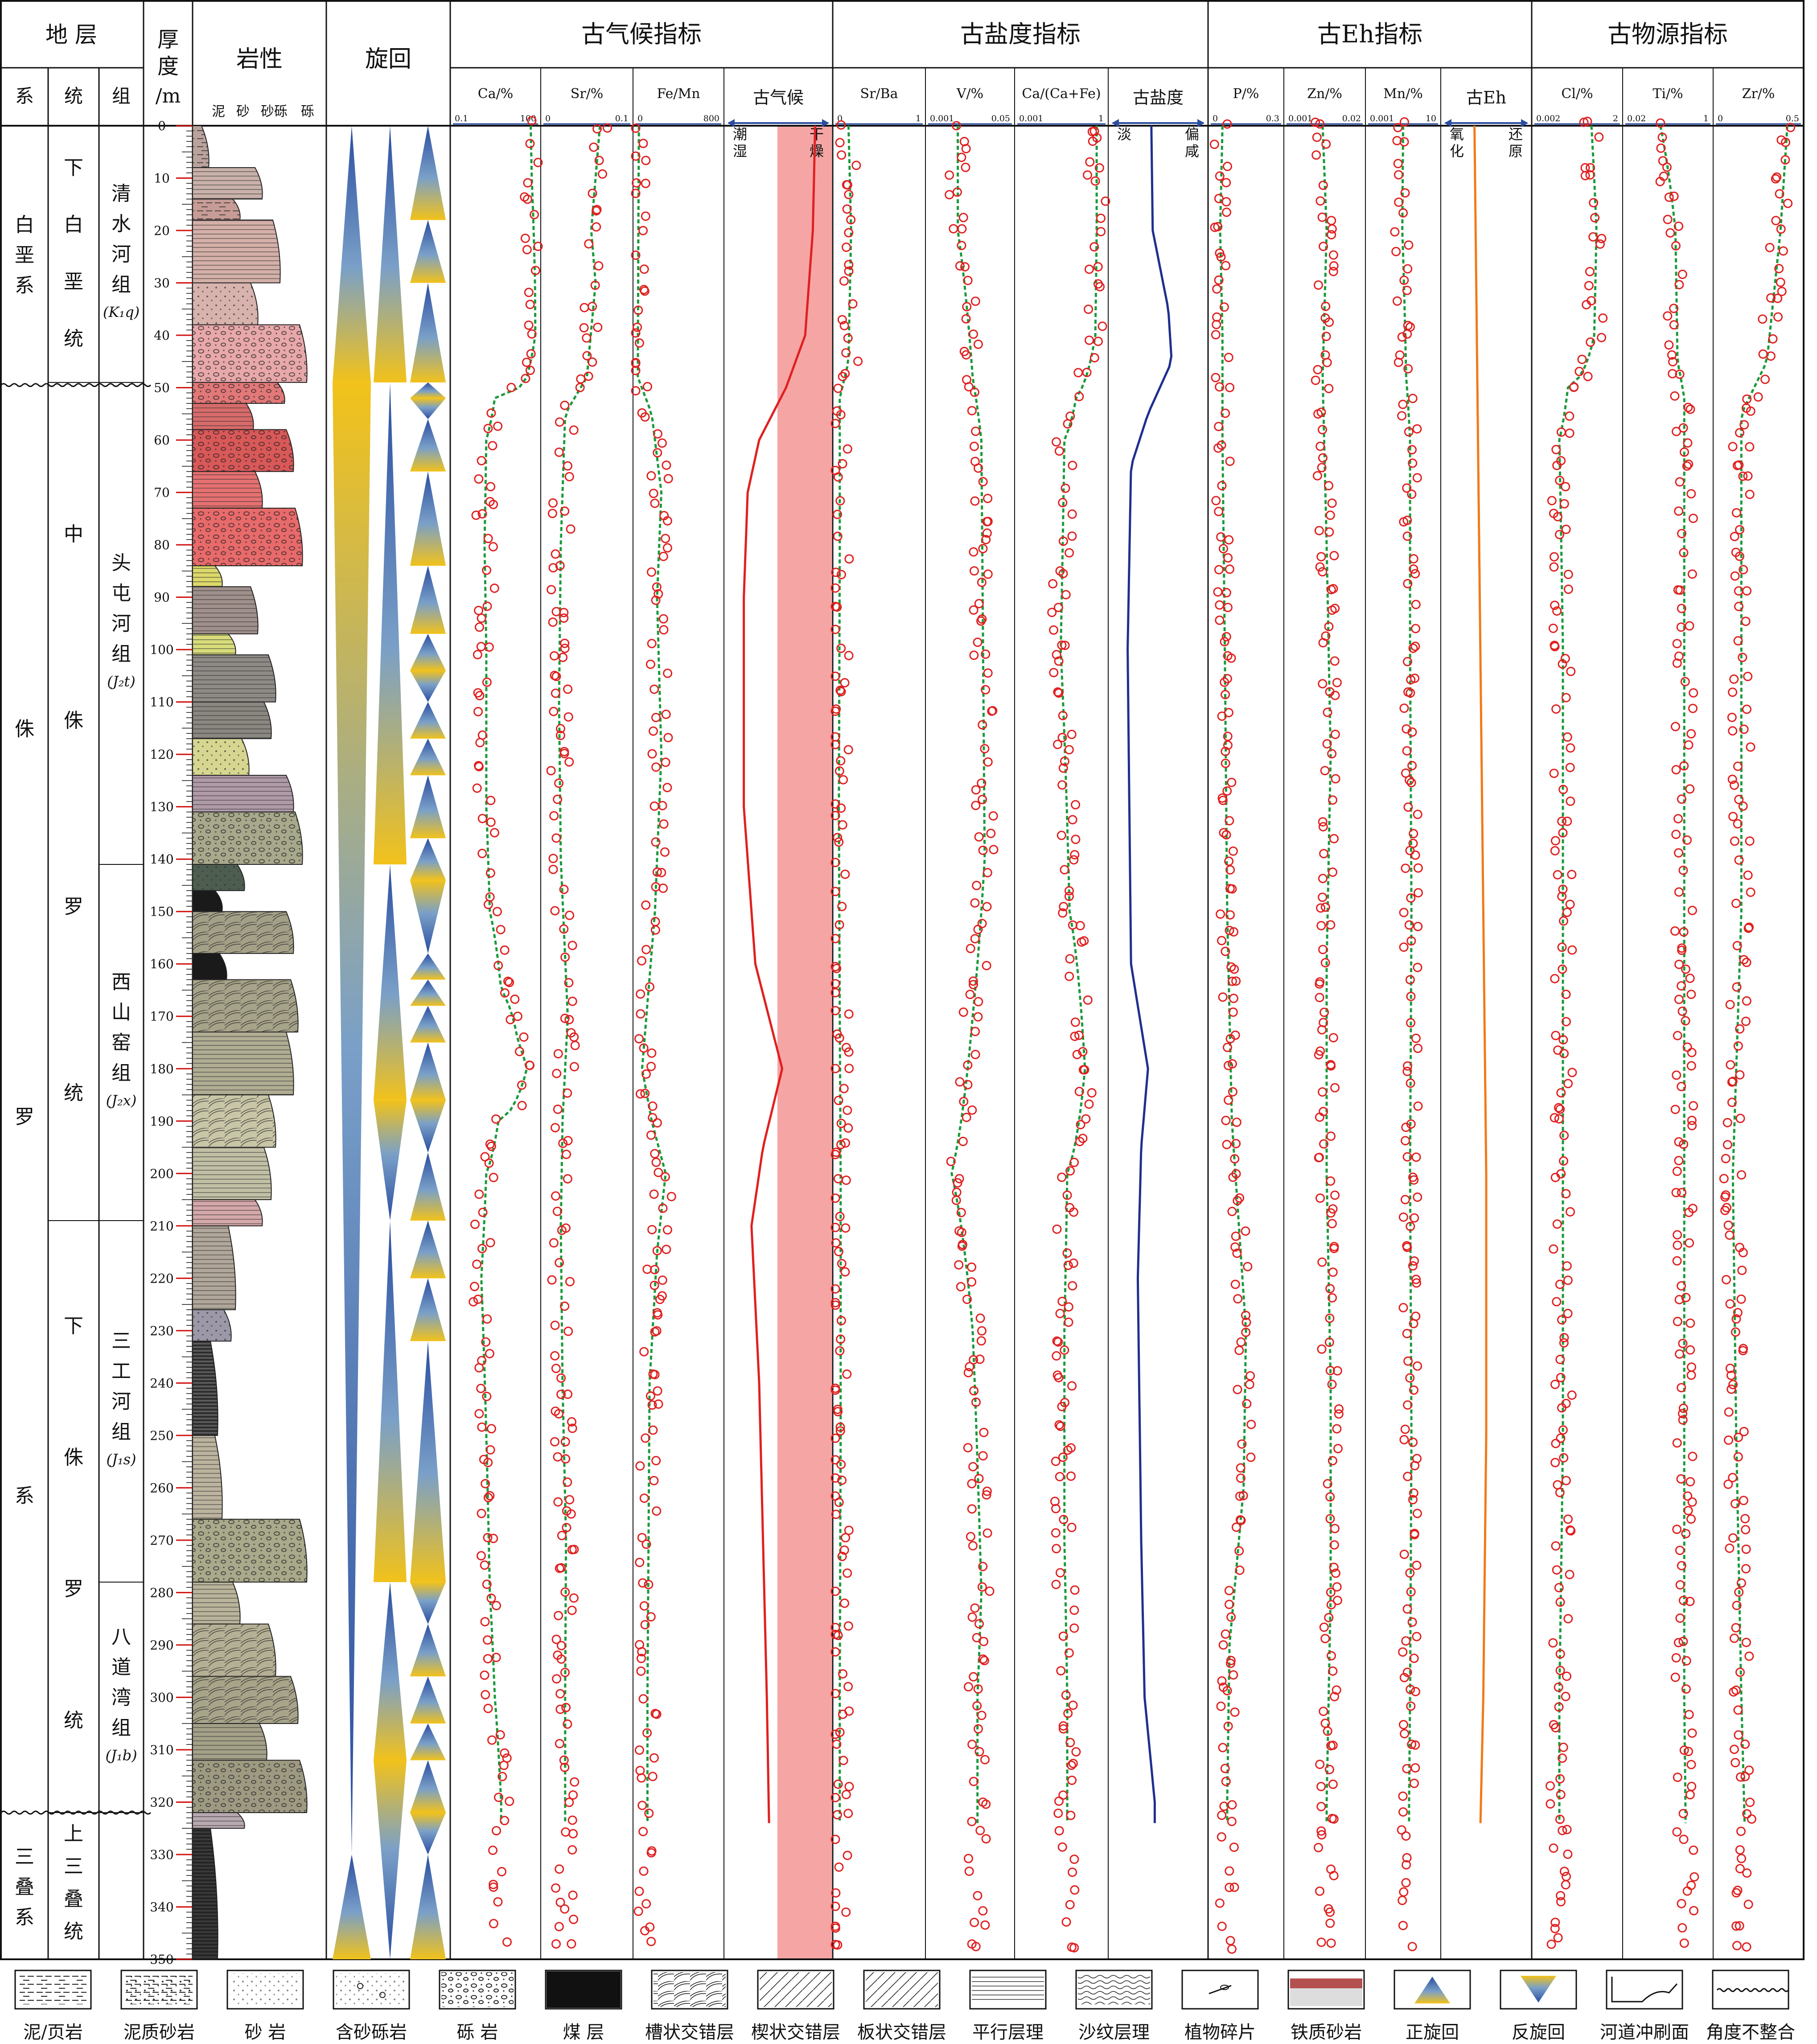 This screenshot has height=2044, width=1817. I want to click on formation-label-char: 组, so click(121, 1727).